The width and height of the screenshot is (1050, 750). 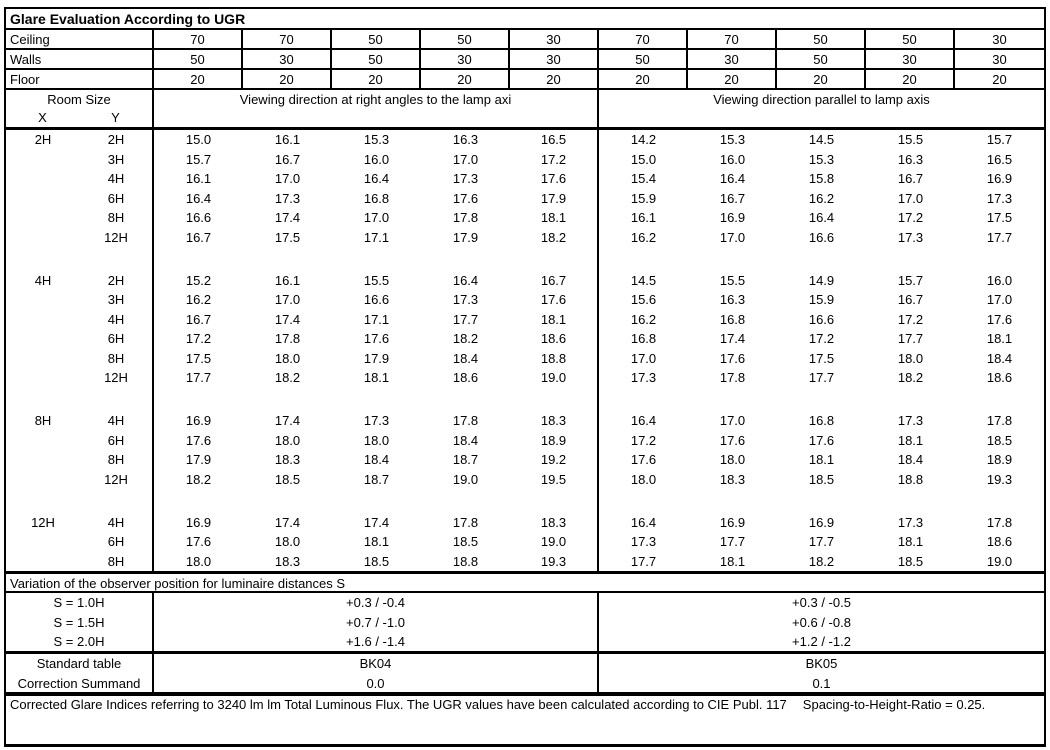 What do you see at coordinates (910, 378) in the screenshot?
I see `ugr-value-parallel: 18.2` at bounding box center [910, 378].